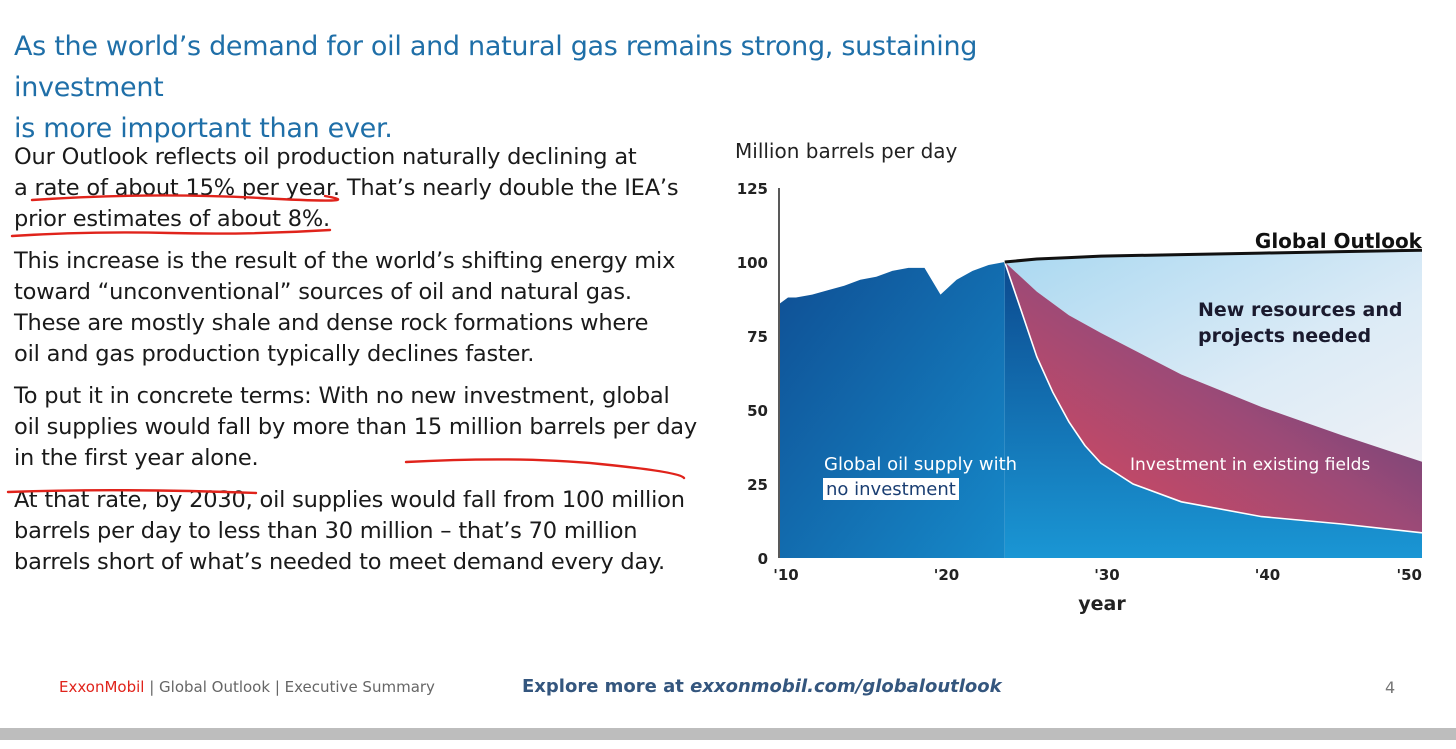 This screenshot has height=749, width=1456. I want to click on x-tick-label: '50, so click(1409, 575).